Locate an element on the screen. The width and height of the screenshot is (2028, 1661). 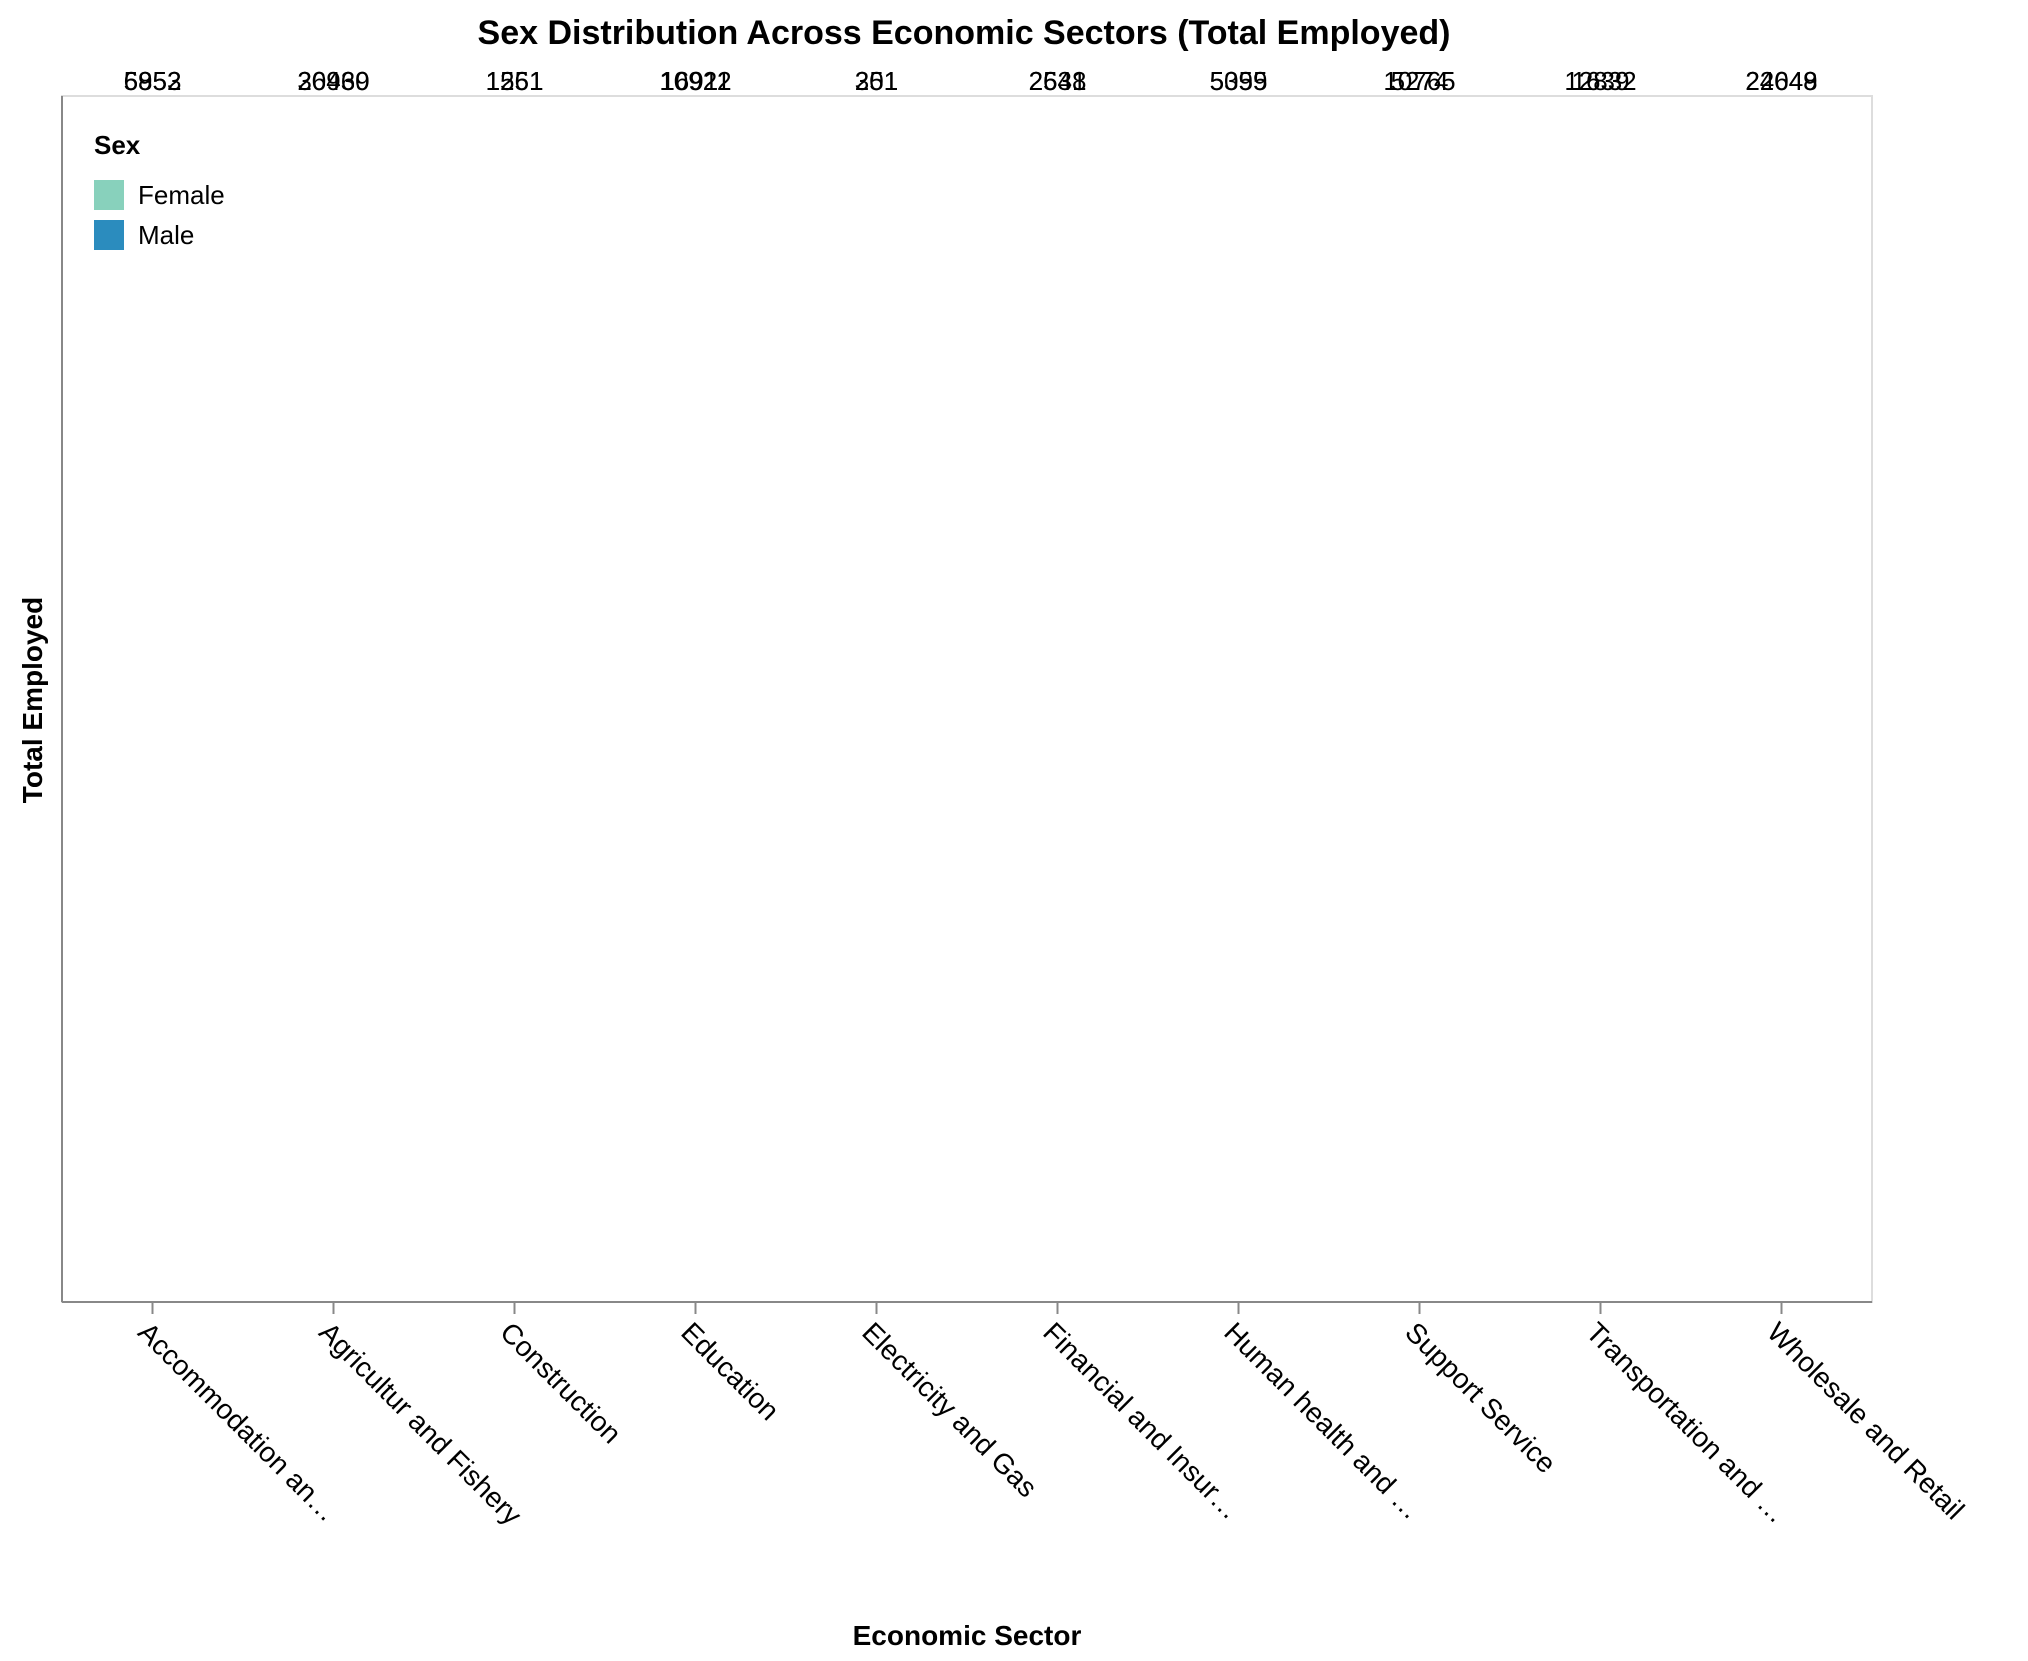
data-label-female: 10765 is located at coordinates (1419, 81).